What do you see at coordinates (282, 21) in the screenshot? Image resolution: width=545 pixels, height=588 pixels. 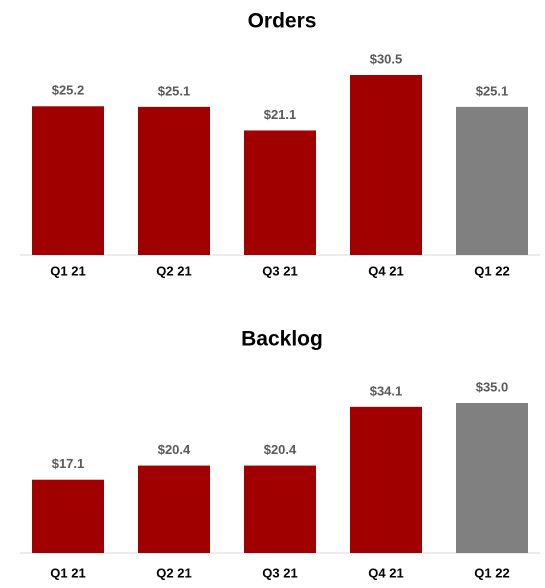 I see `chart-title: Orders` at bounding box center [282, 21].